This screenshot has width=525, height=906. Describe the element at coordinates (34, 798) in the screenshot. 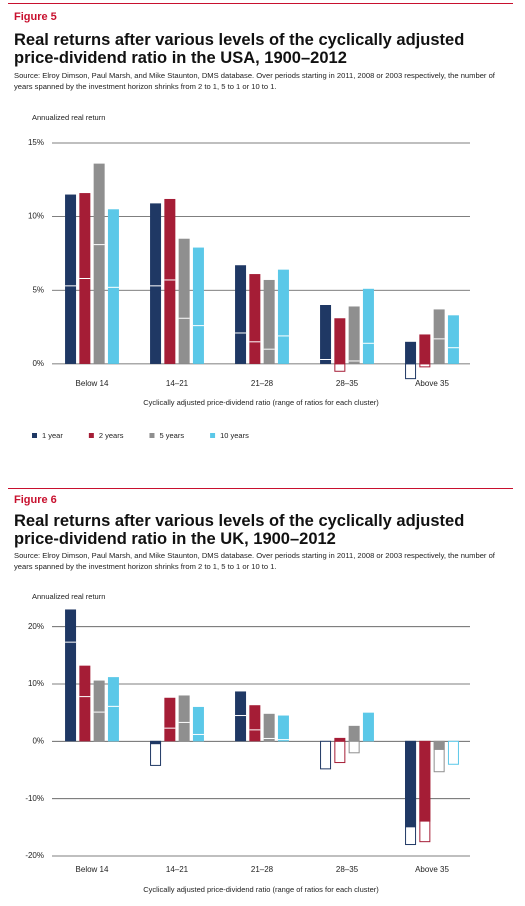

I see `y-tick-label: -10%` at that location.